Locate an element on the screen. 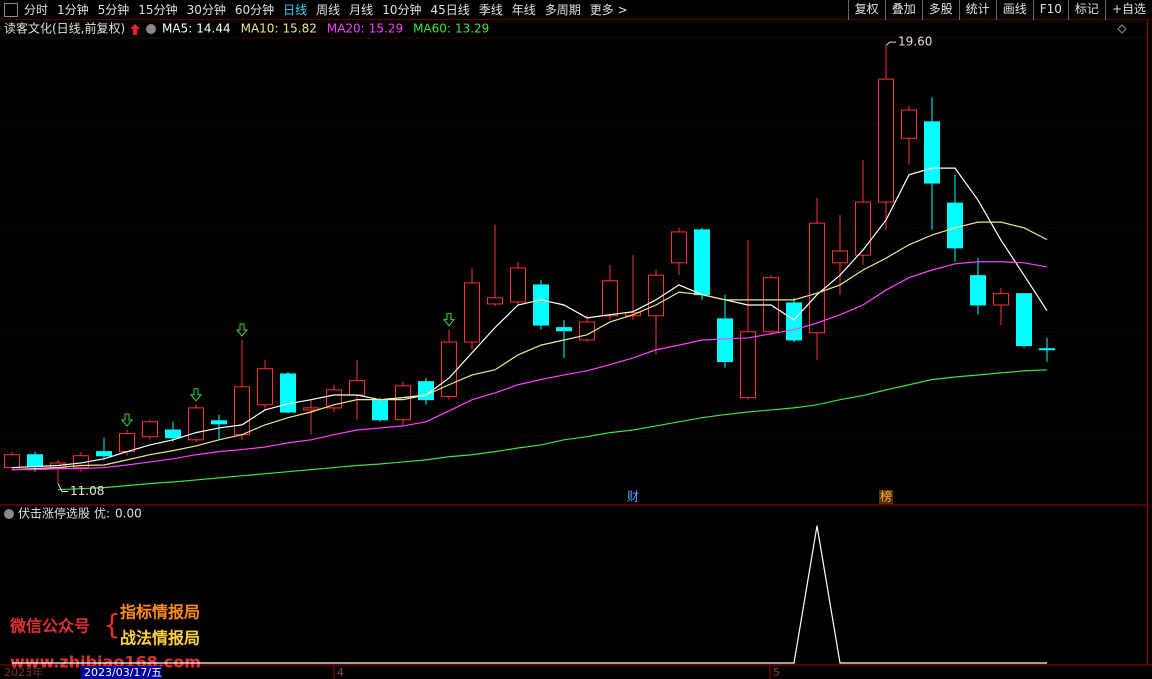  period-tab: 分时 is located at coordinates (36, 10).